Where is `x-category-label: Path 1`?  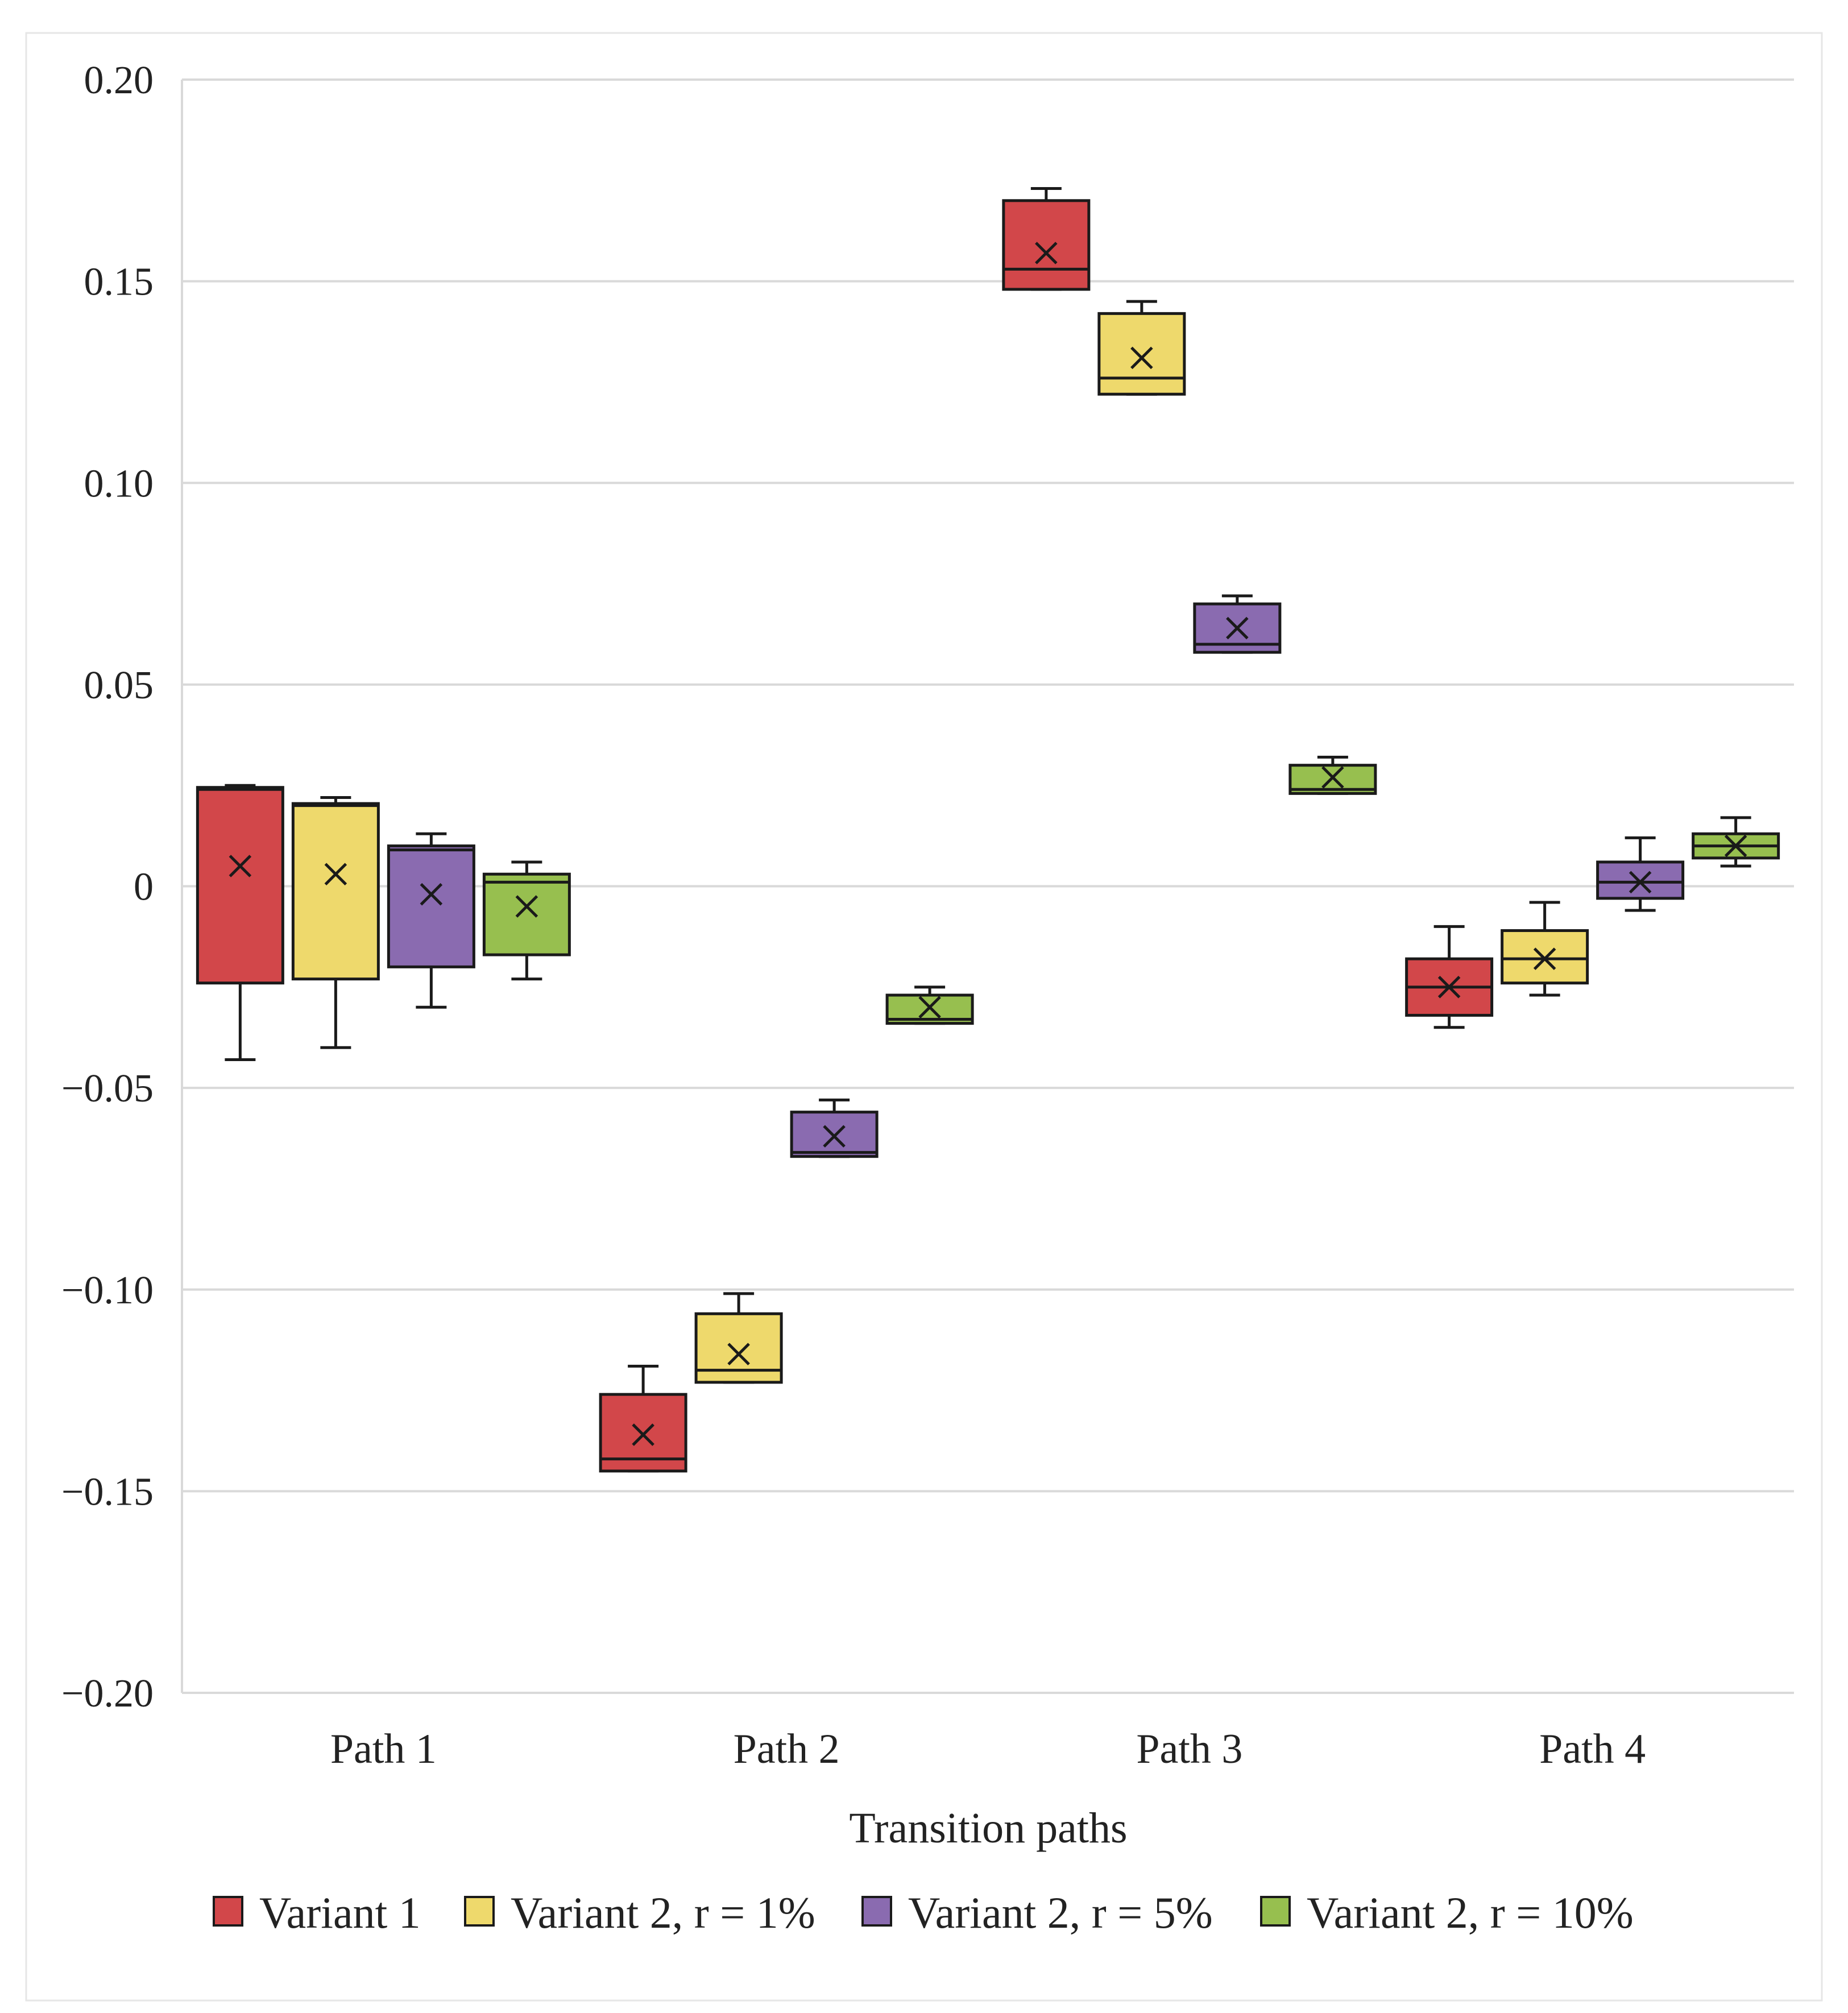
x-category-label: Path 1 is located at coordinates (383, 1749).